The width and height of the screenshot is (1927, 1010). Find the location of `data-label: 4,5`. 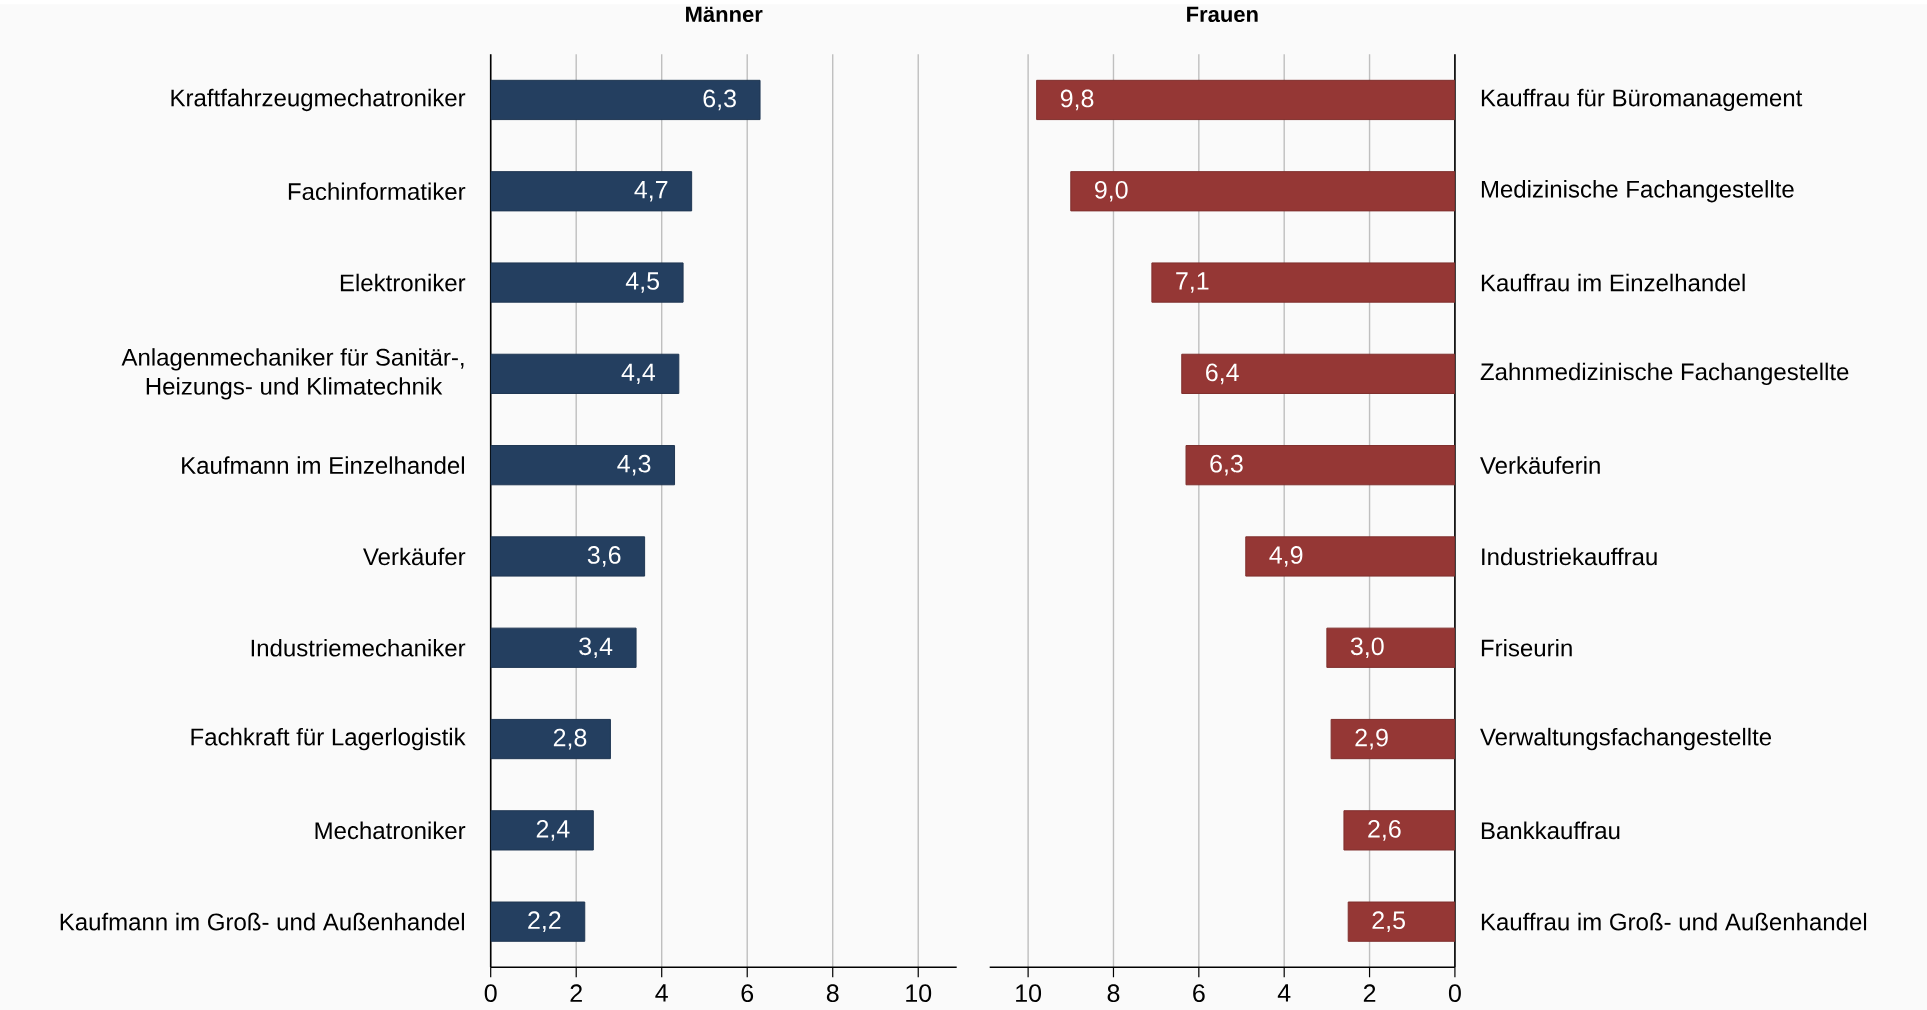

data-label: 4,5 is located at coordinates (642, 282).